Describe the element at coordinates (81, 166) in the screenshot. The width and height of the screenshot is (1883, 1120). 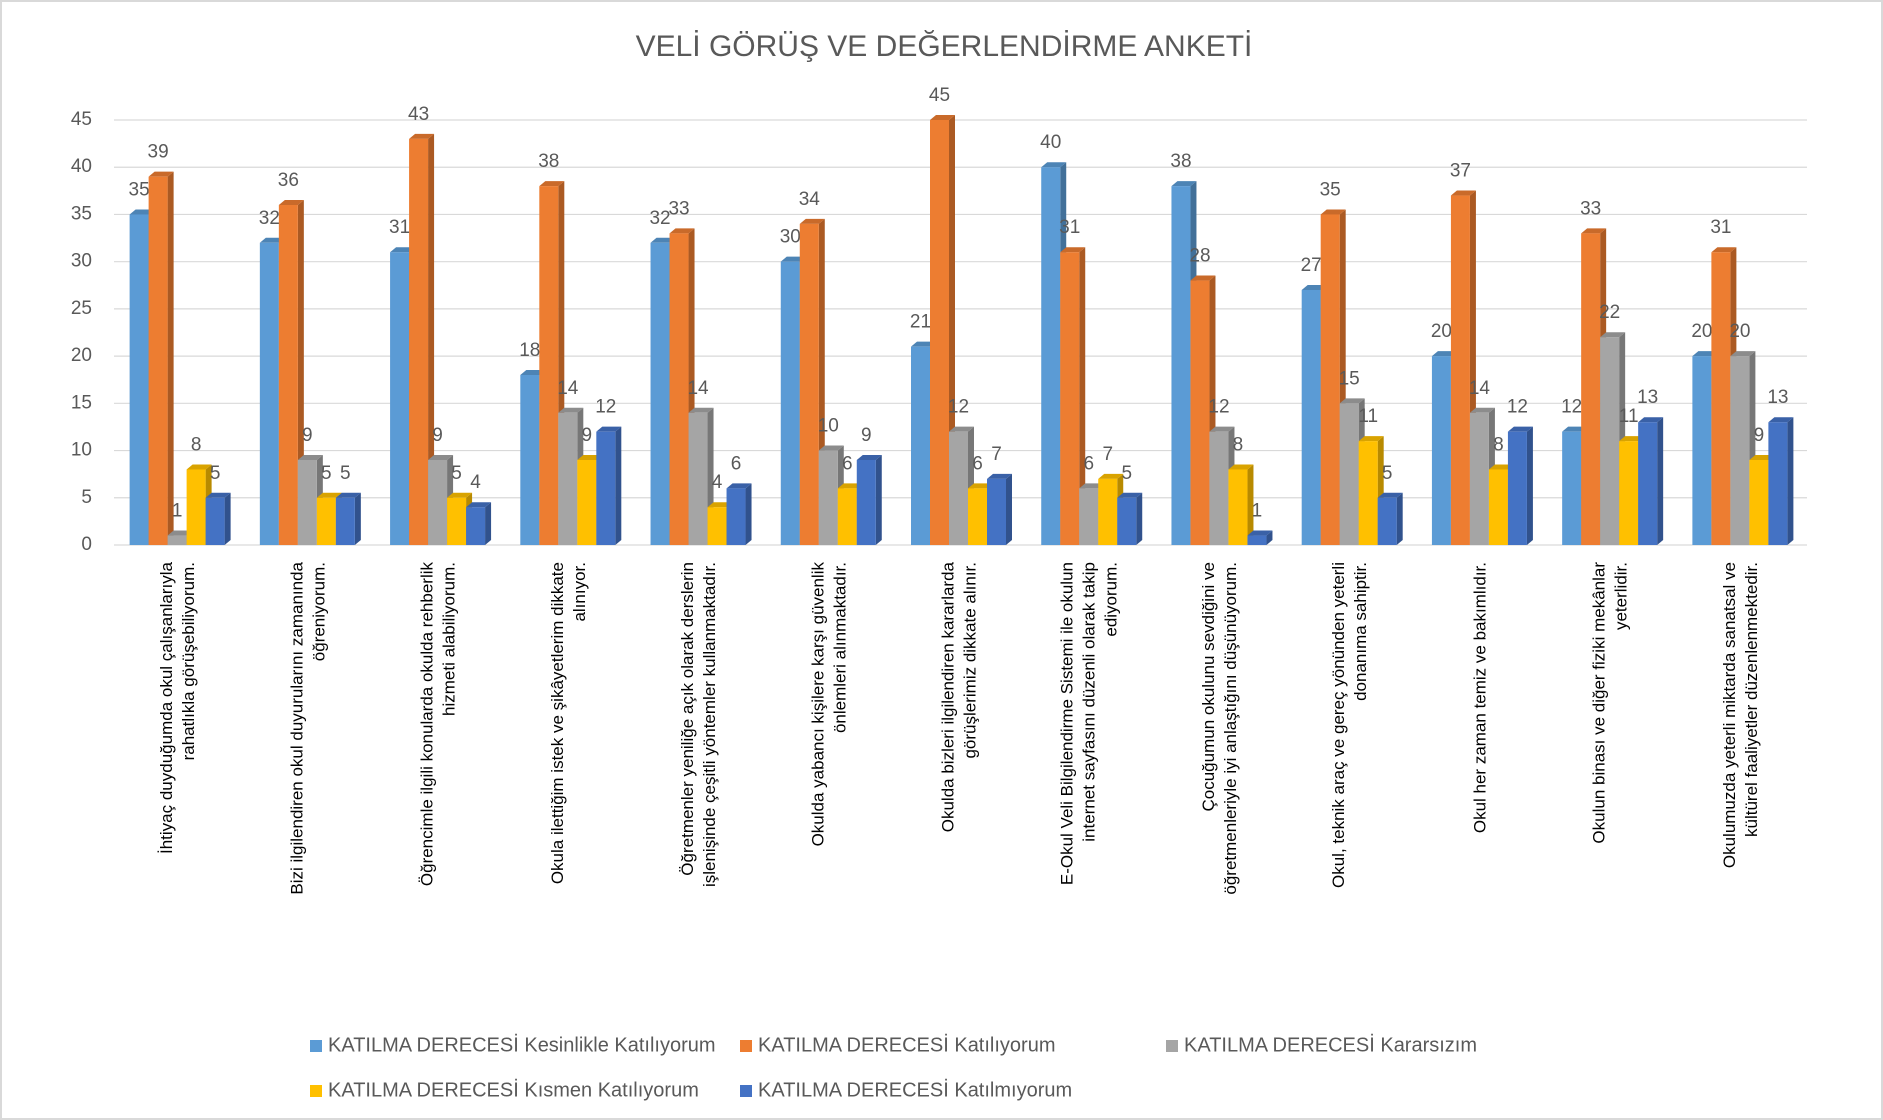
I see `y-tick-label: 40` at that location.